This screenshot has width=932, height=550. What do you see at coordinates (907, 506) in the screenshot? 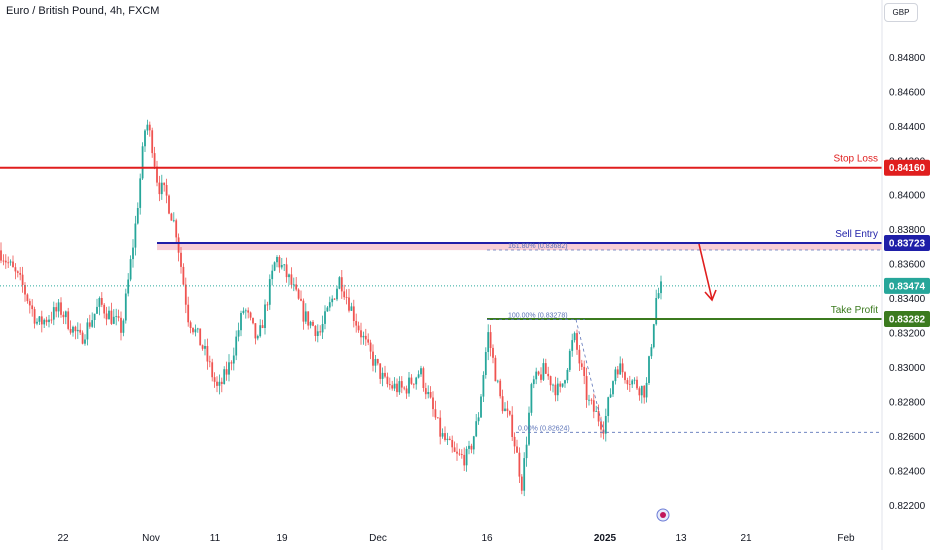
I see `price-tick-label: 0.82200` at bounding box center [907, 506].